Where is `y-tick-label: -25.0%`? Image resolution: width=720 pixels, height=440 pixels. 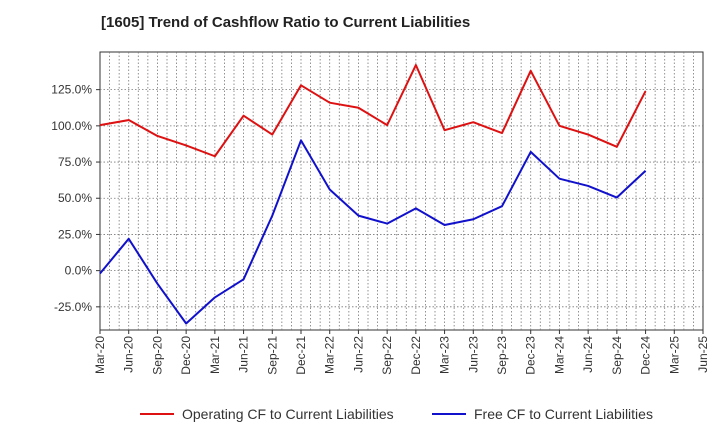
y-tick-label: -25.0% is located at coordinates (73, 307).